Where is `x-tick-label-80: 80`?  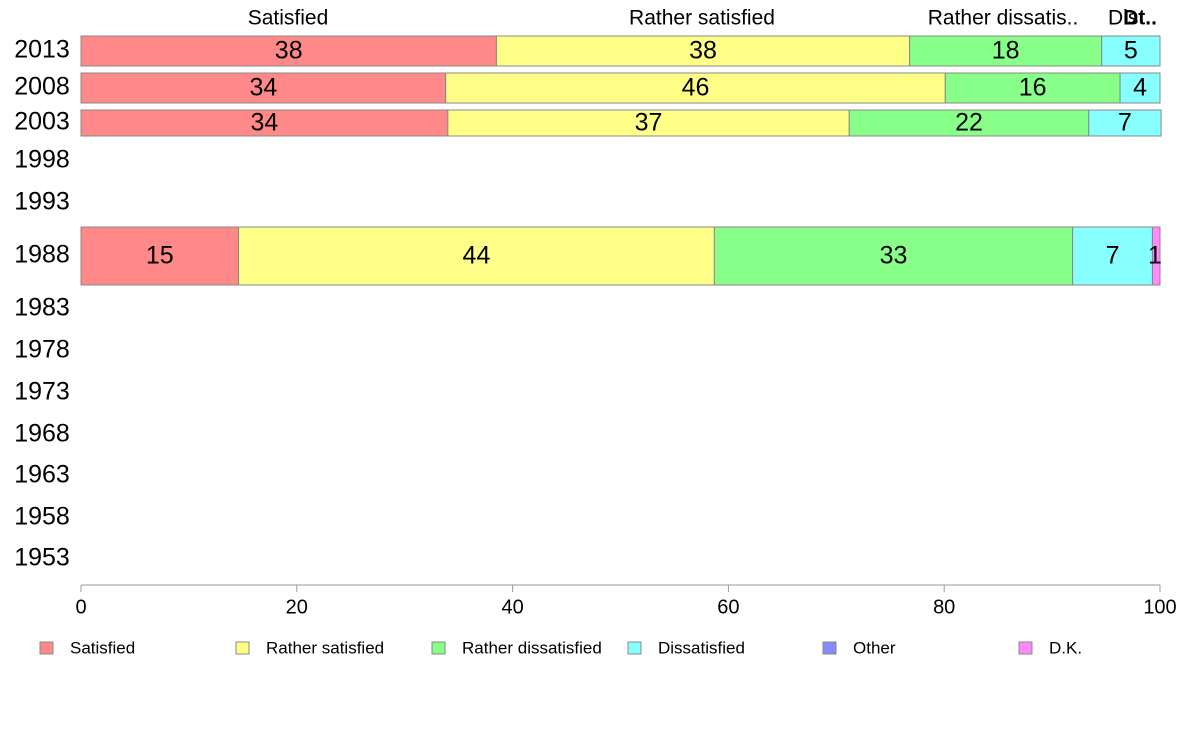
x-tick-label-80: 80 is located at coordinates (944, 607).